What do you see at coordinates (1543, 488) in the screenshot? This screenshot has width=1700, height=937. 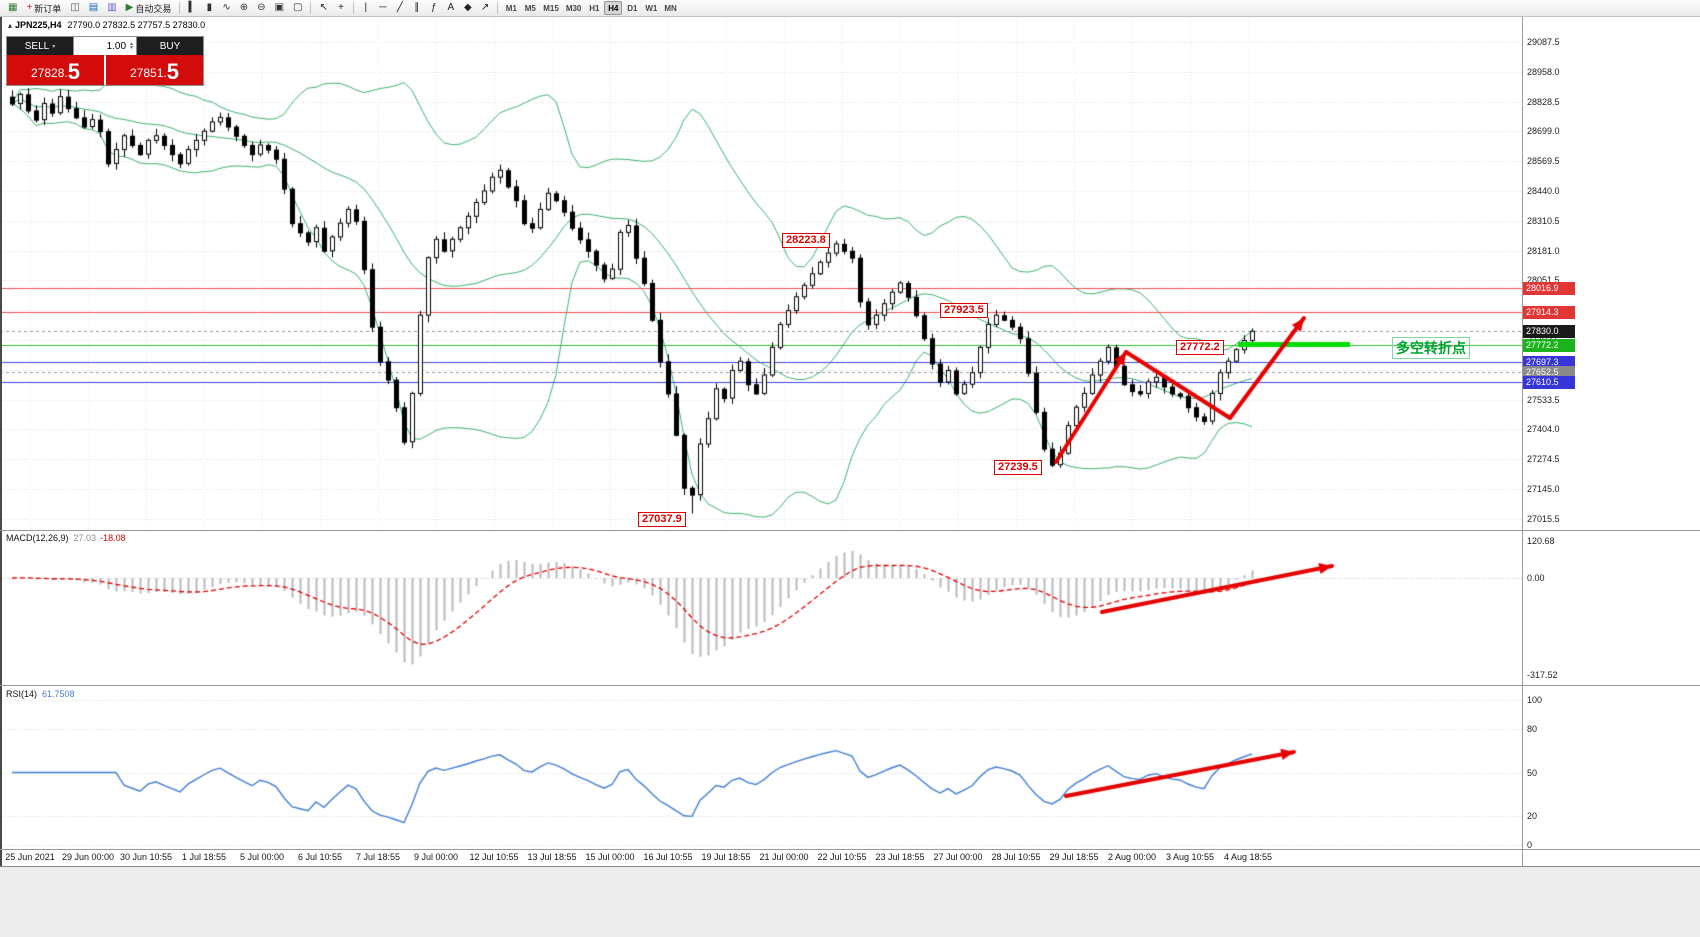 I see `price-tick: 27145.0` at bounding box center [1543, 488].